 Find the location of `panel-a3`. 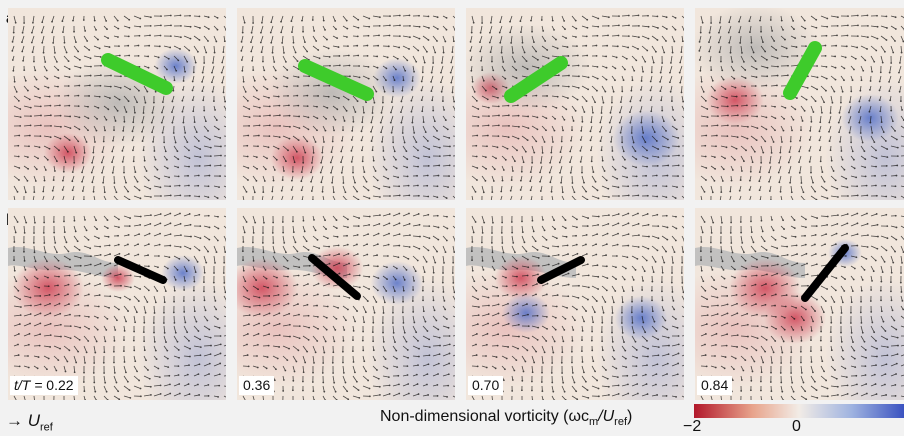

panel-a3 is located at coordinates (575, 104).